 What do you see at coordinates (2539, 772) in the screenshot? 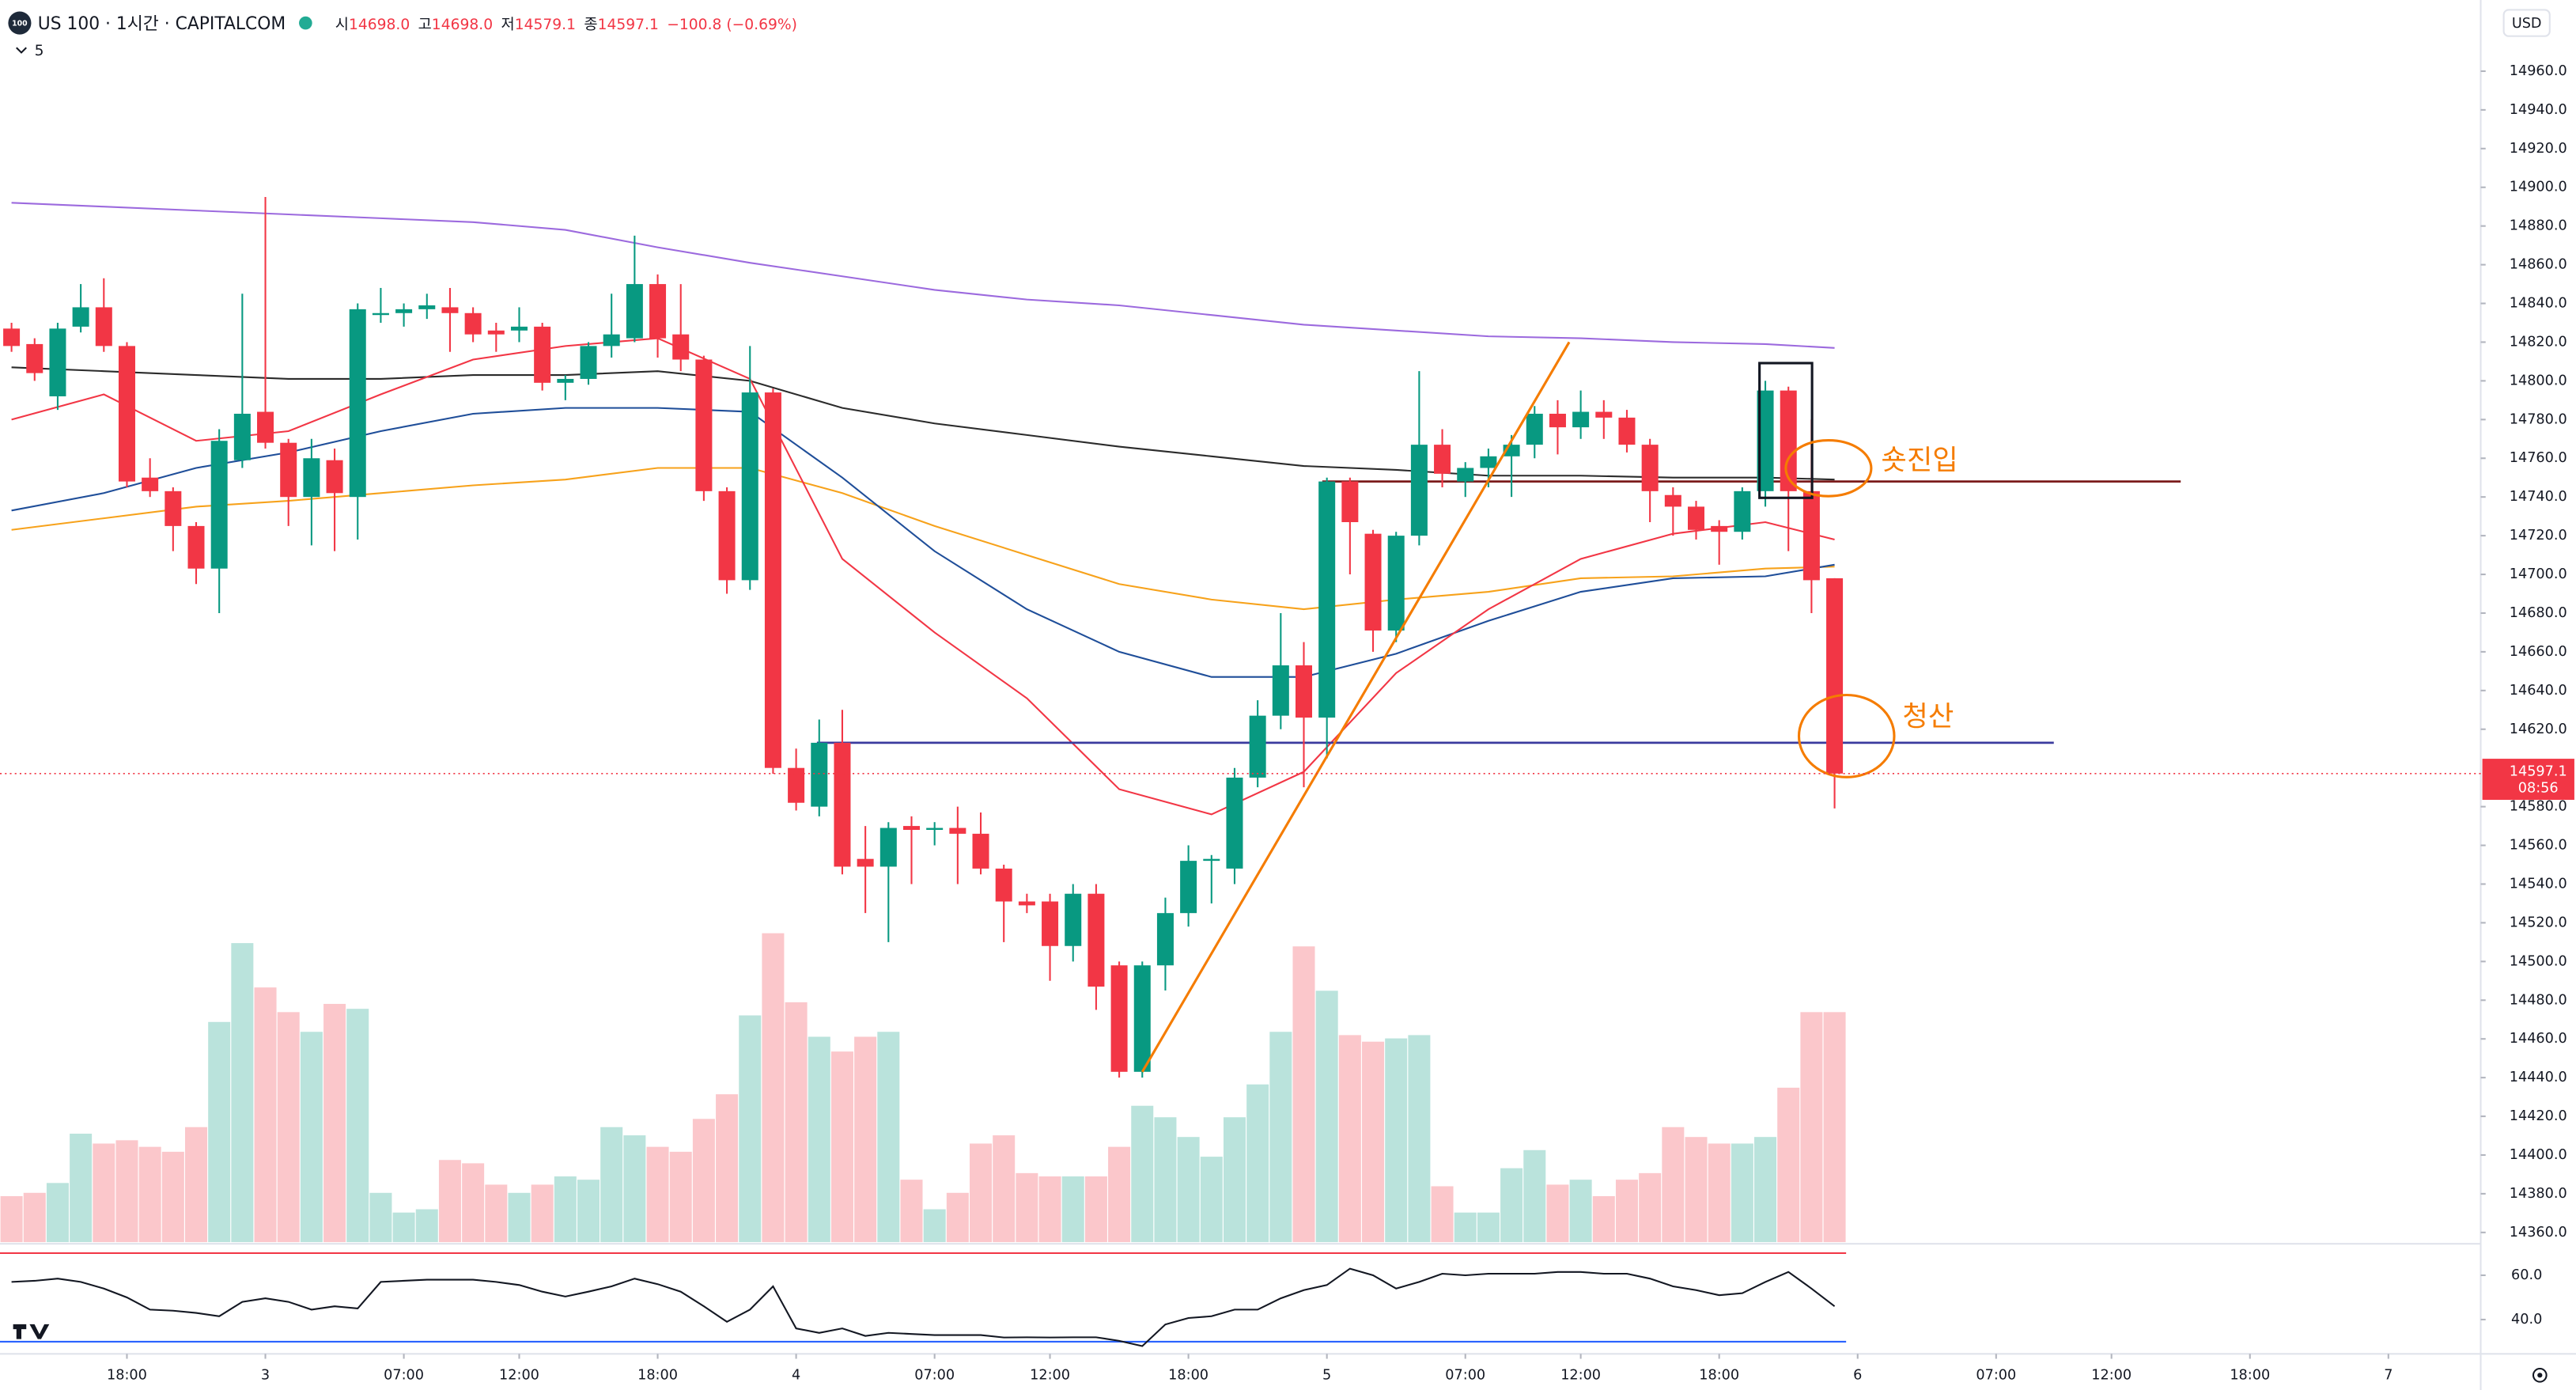
I see `last-price-label: 14597.1` at bounding box center [2539, 772].